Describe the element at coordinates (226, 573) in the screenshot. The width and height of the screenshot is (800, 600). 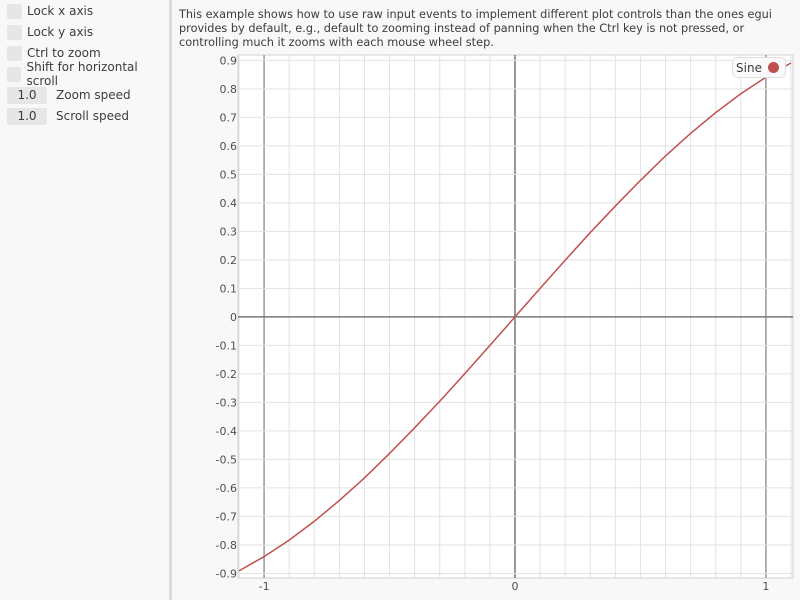
I see `y-tick-label: -0.9` at that location.